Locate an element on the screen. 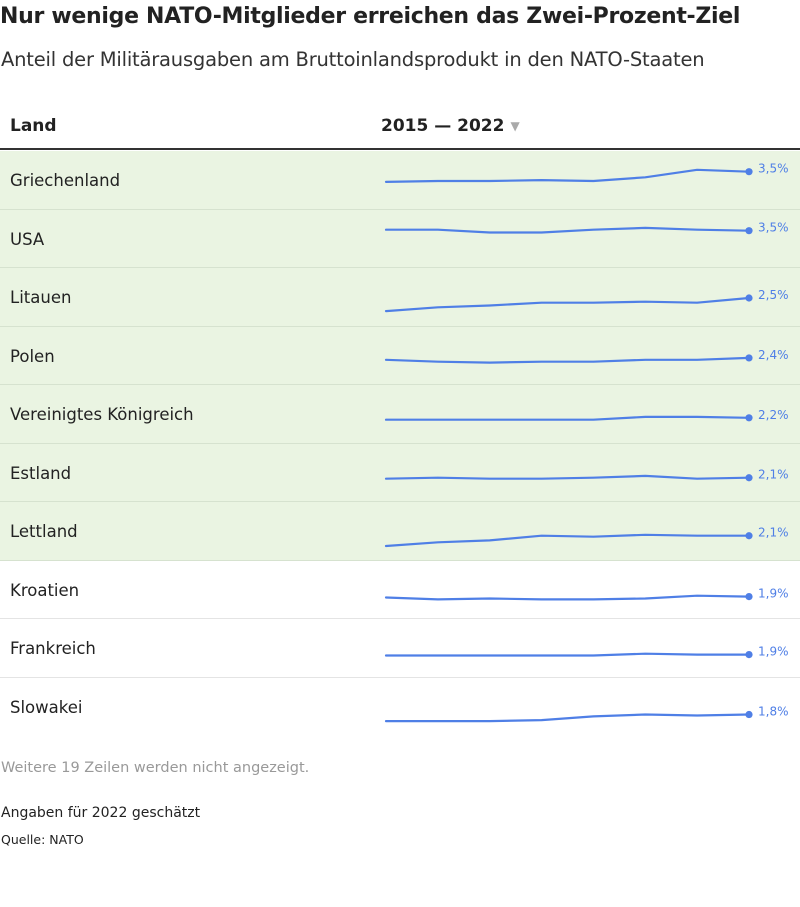  table-row: Estland 2,1% is located at coordinates (400, 472).